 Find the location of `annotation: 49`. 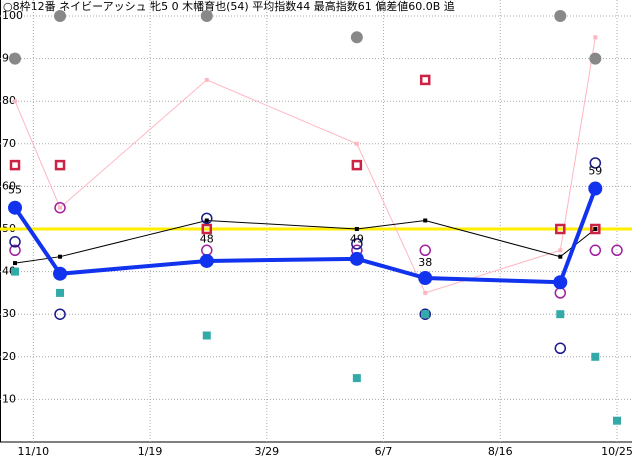

annotation: 49 is located at coordinates (357, 239).